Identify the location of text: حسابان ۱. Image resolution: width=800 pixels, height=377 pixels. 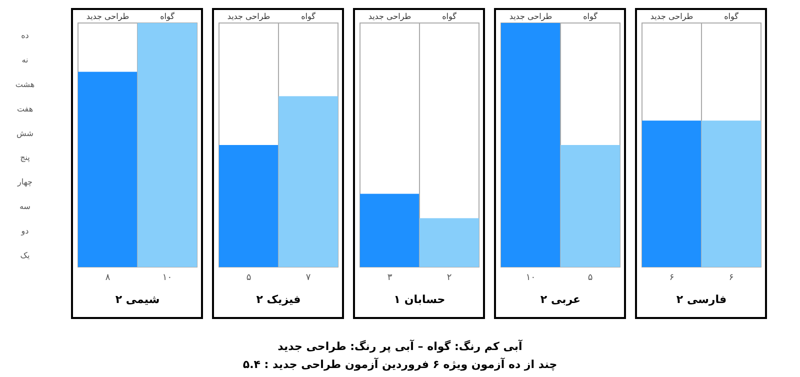
(420, 299).